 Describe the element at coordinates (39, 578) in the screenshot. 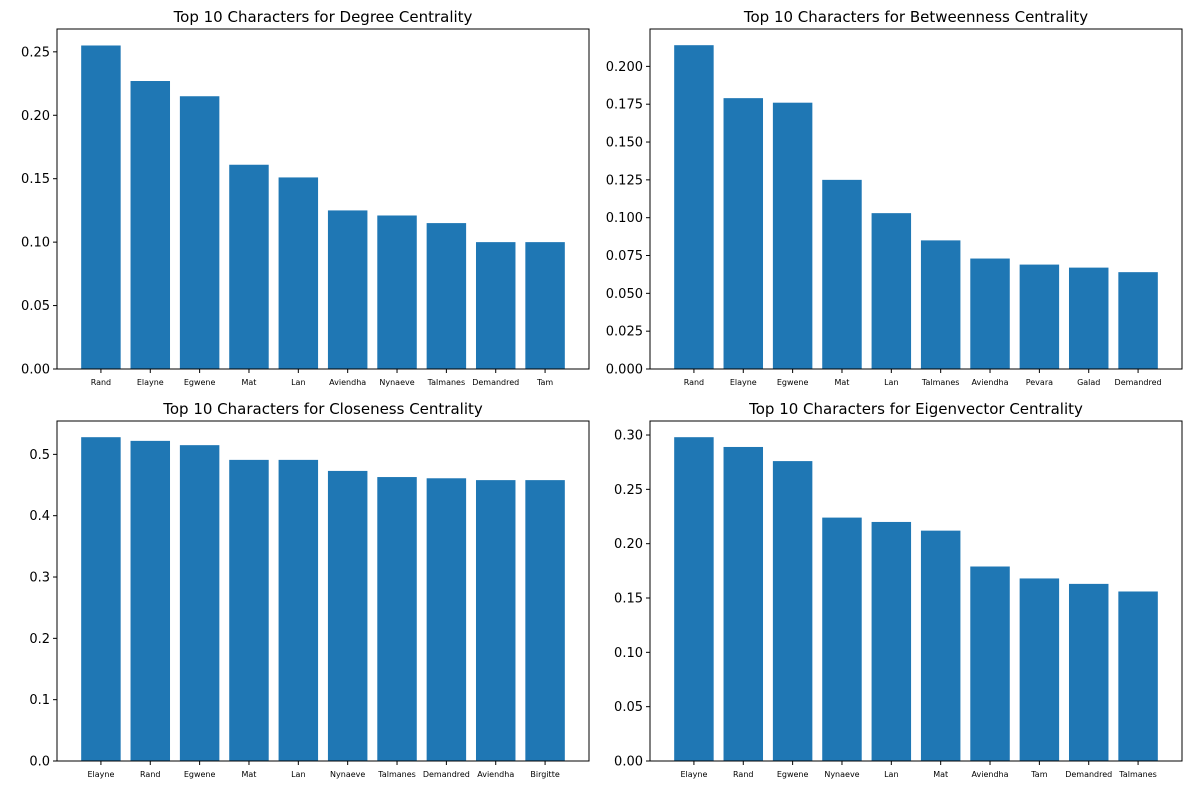

I see `y-tick-label: 0.3` at that location.